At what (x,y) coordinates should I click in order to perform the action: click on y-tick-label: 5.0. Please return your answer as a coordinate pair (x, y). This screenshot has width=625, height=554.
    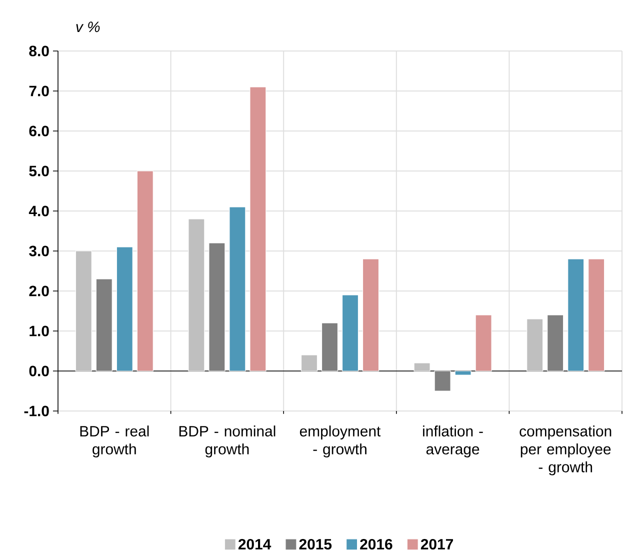
    Looking at the image, I should click on (39, 171).